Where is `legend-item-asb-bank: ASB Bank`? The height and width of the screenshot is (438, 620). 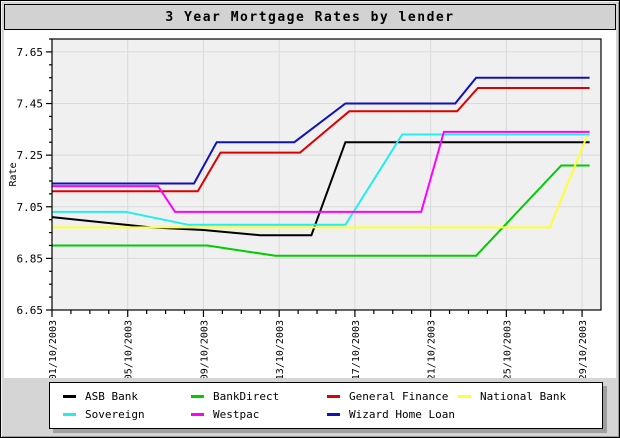 legend-item-asb-bank: ASB Bank is located at coordinates (100, 396).